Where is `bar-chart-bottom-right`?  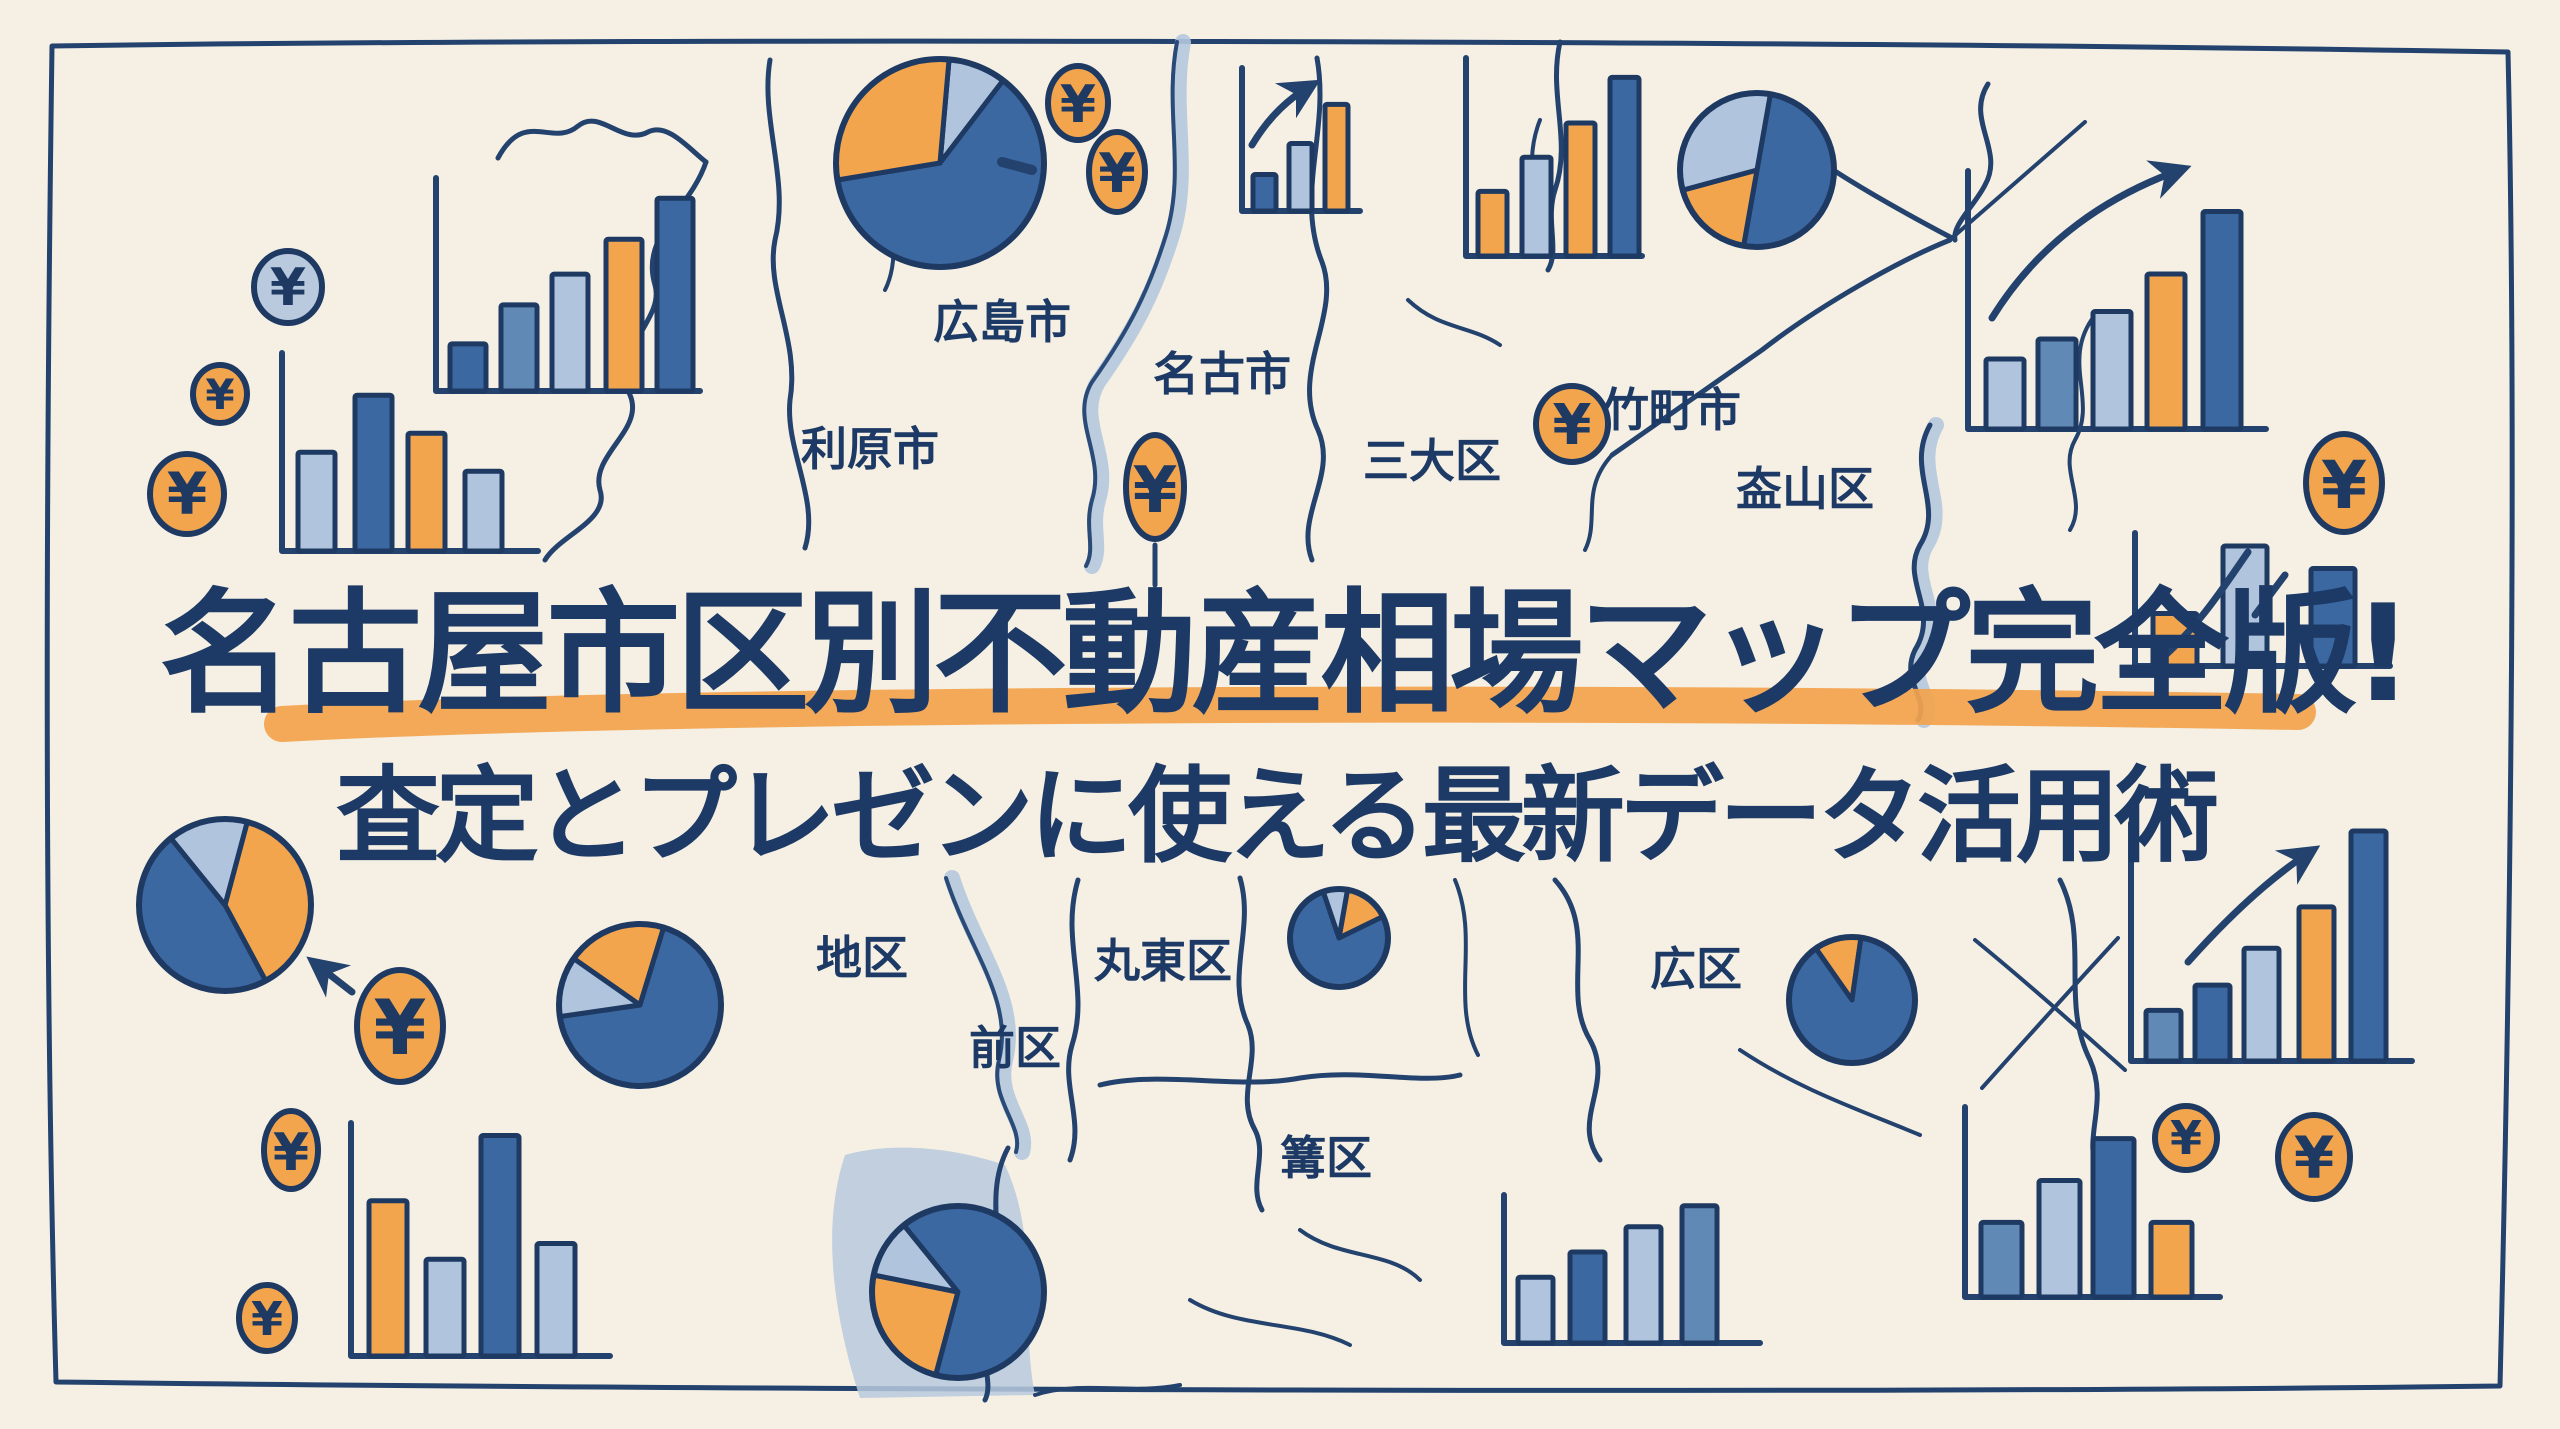 bar-chart-bottom-right is located at coordinates (2092, 1202).